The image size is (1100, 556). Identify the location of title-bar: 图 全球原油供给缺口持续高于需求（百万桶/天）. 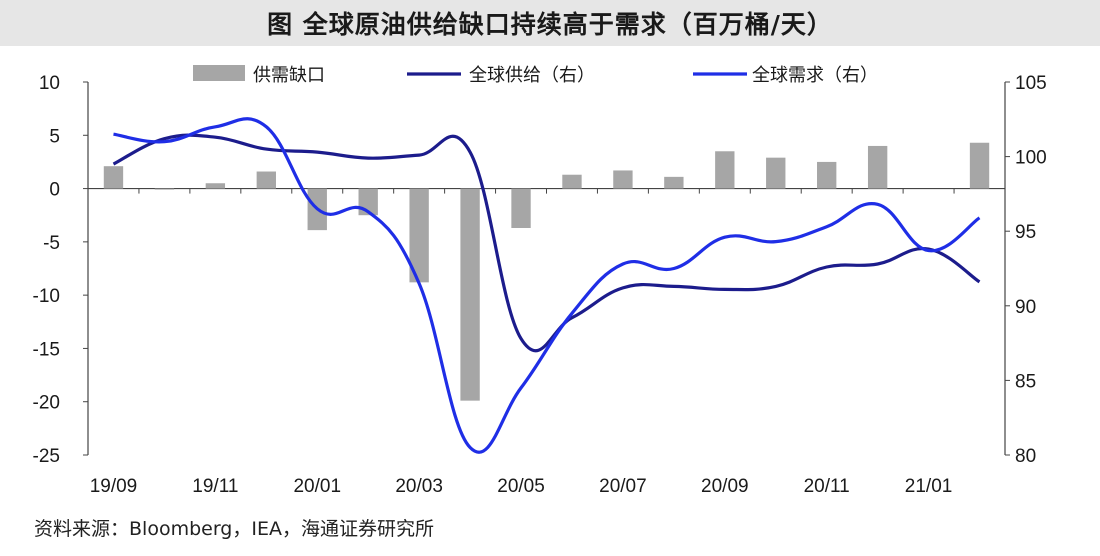
(550, 23).